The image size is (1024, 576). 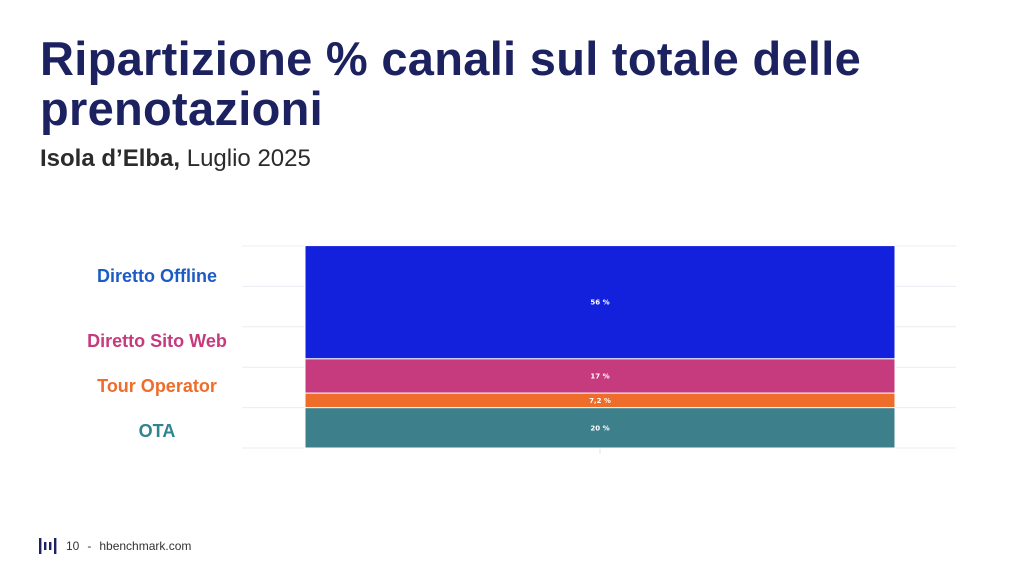 I want to click on bar-segment-diretto-sito-web, so click(x=600, y=376).